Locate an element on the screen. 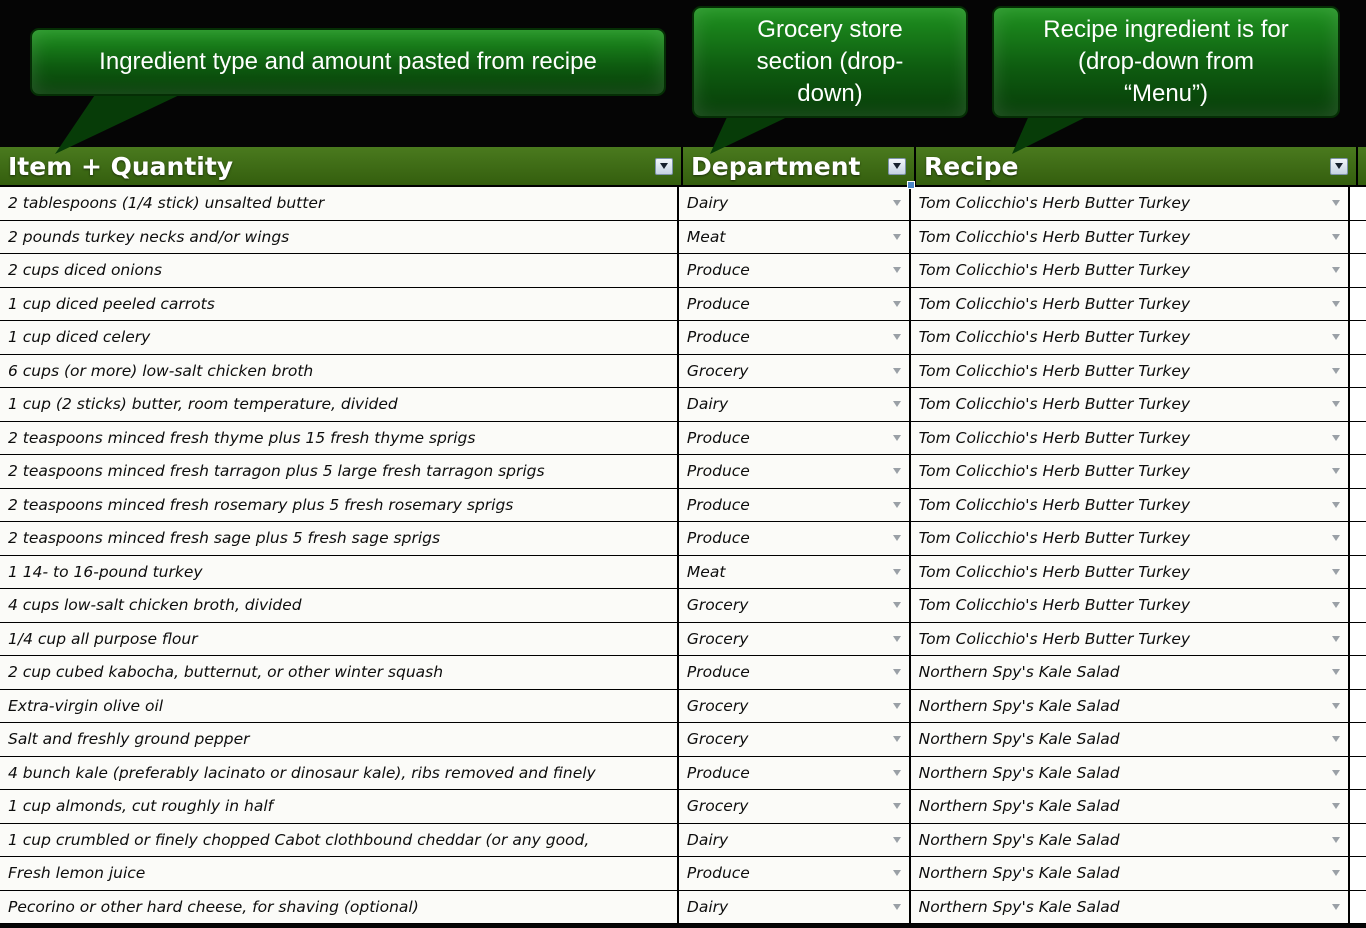 This screenshot has width=1366, height=928. cell-item-quantity: Fresh lemon juice is located at coordinates (339, 873).